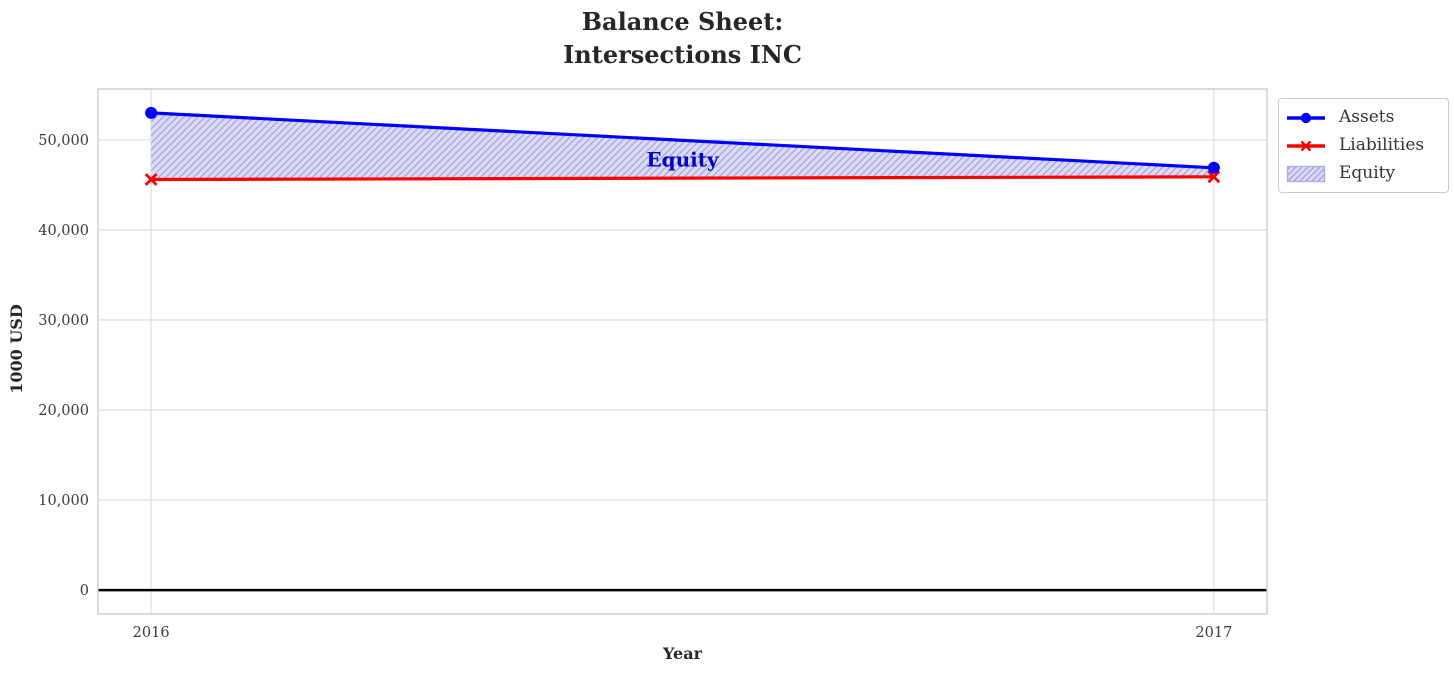 The width and height of the screenshot is (1454, 676). Describe the element at coordinates (682, 178) in the screenshot. I see `liabilities-line` at that location.